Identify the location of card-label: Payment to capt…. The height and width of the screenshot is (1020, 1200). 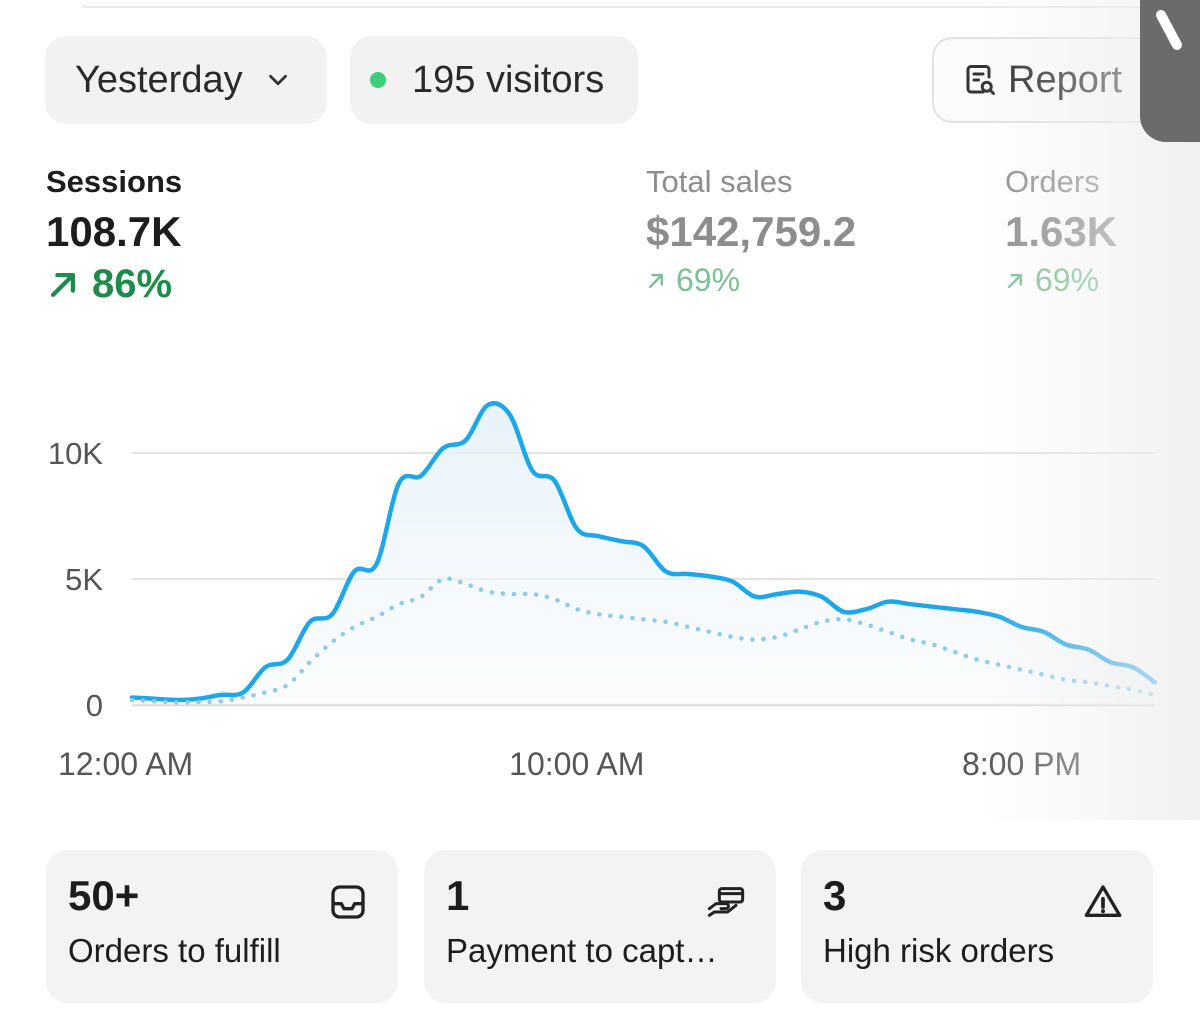
(582, 950).